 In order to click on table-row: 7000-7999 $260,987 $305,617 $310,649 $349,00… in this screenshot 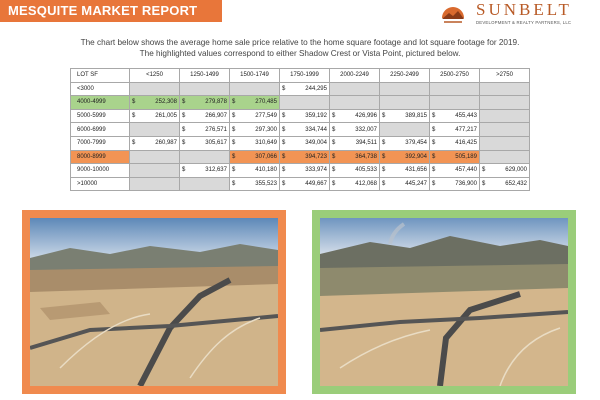, I will do `click(300, 143)`.